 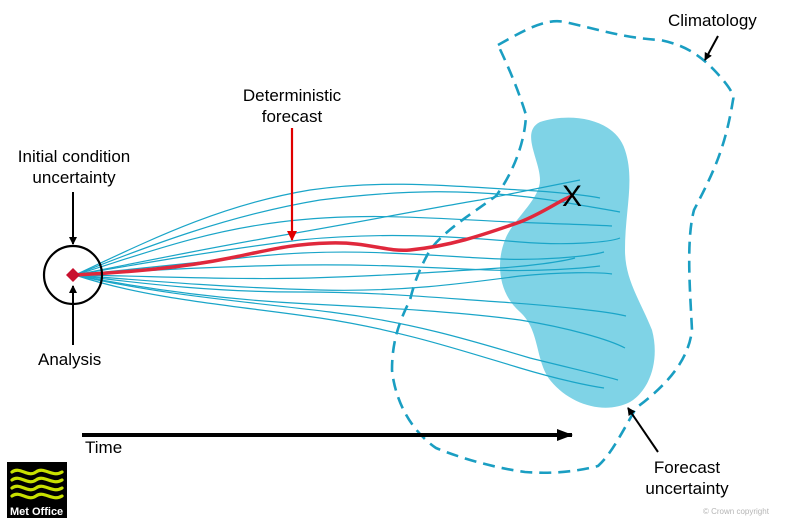 I want to click on deterministic-forecast-label-line2: forecast, so click(x=292, y=116).